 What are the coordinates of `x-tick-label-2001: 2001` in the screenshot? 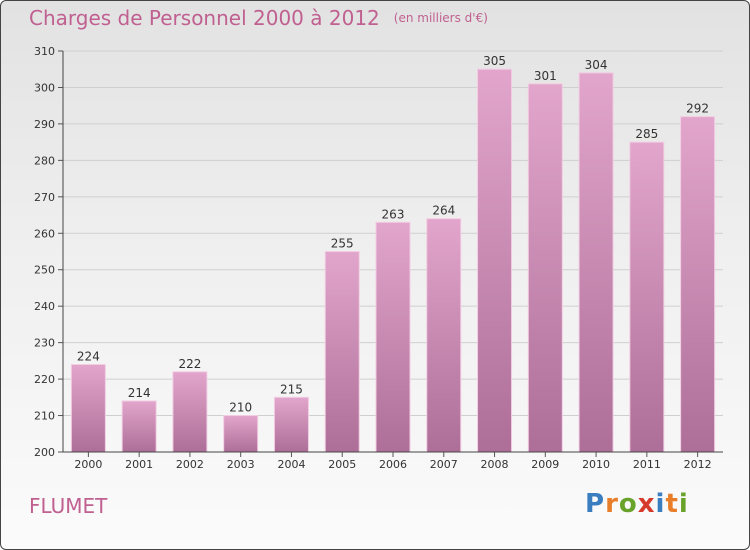 It's located at (139, 464).